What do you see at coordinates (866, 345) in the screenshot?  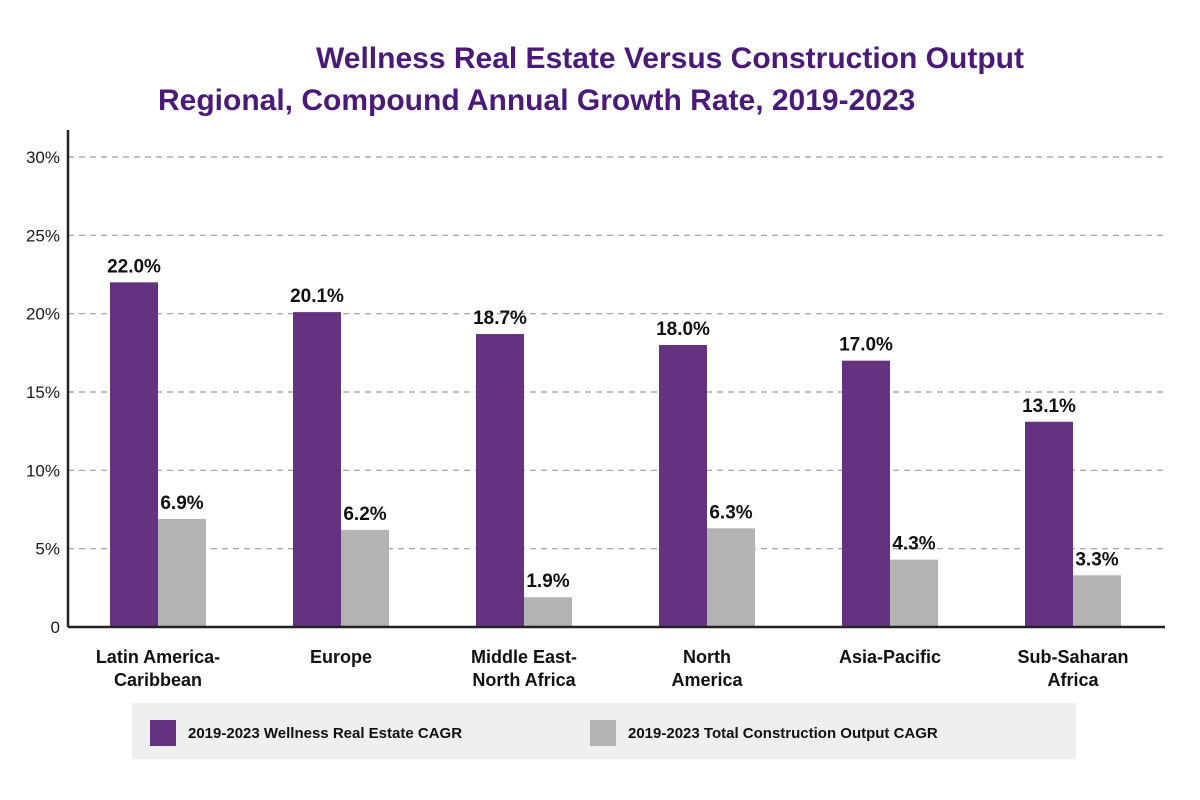 I see `data-label: 17.0%` at bounding box center [866, 345].